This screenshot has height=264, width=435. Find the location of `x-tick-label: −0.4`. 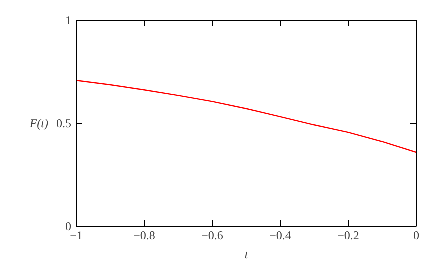

x-tick-label: −0.4 is located at coordinates (281, 235).